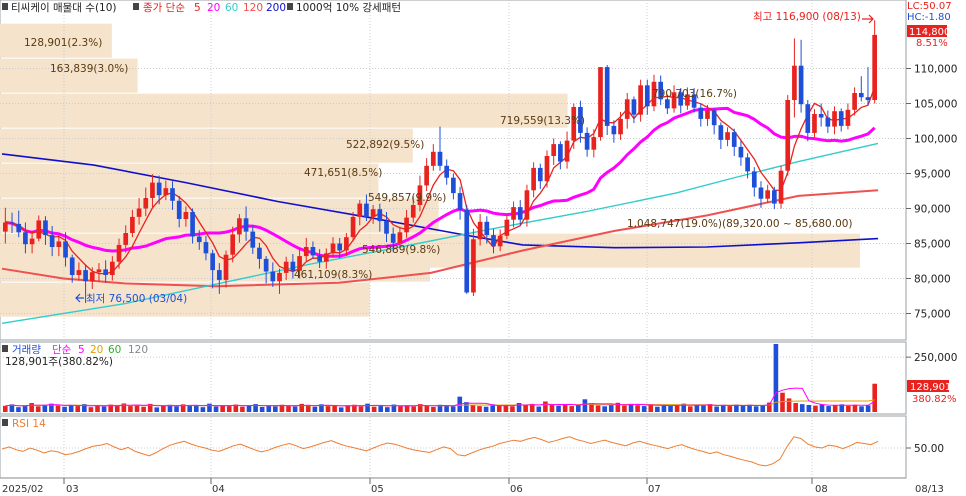 This screenshot has height=496, width=966. What do you see at coordinates (213, 8) in the screenshot?
I see `legend-ma20: 20` at bounding box center [213, 8].